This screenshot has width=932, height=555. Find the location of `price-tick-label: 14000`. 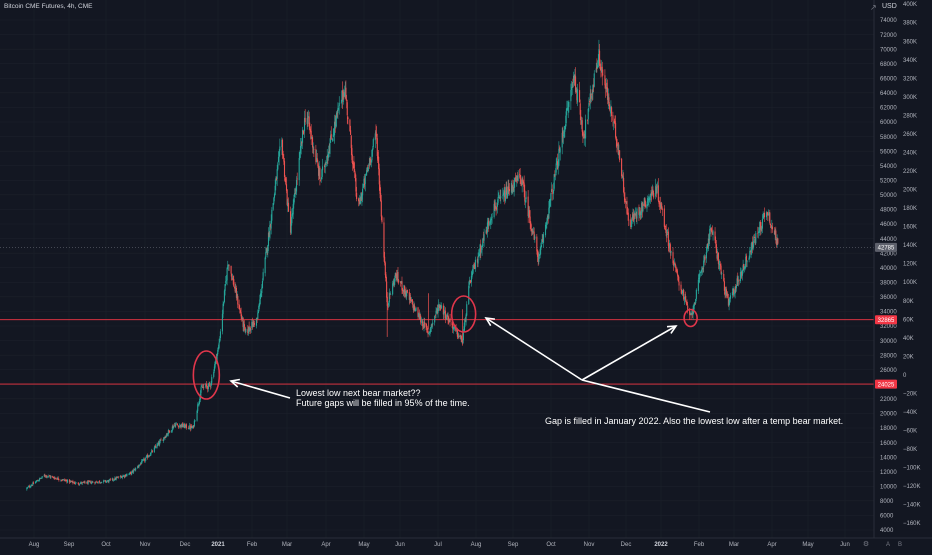

price-tick-label: 14000 is located at coordinates (888, 458).